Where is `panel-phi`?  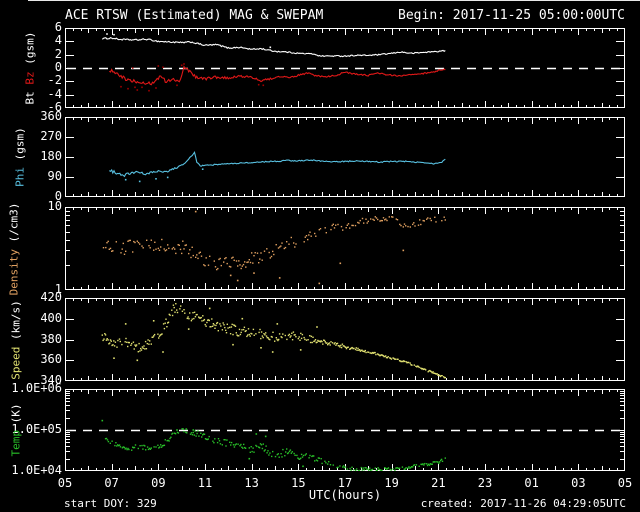
panel-phi is located at coordinates (345, 157).